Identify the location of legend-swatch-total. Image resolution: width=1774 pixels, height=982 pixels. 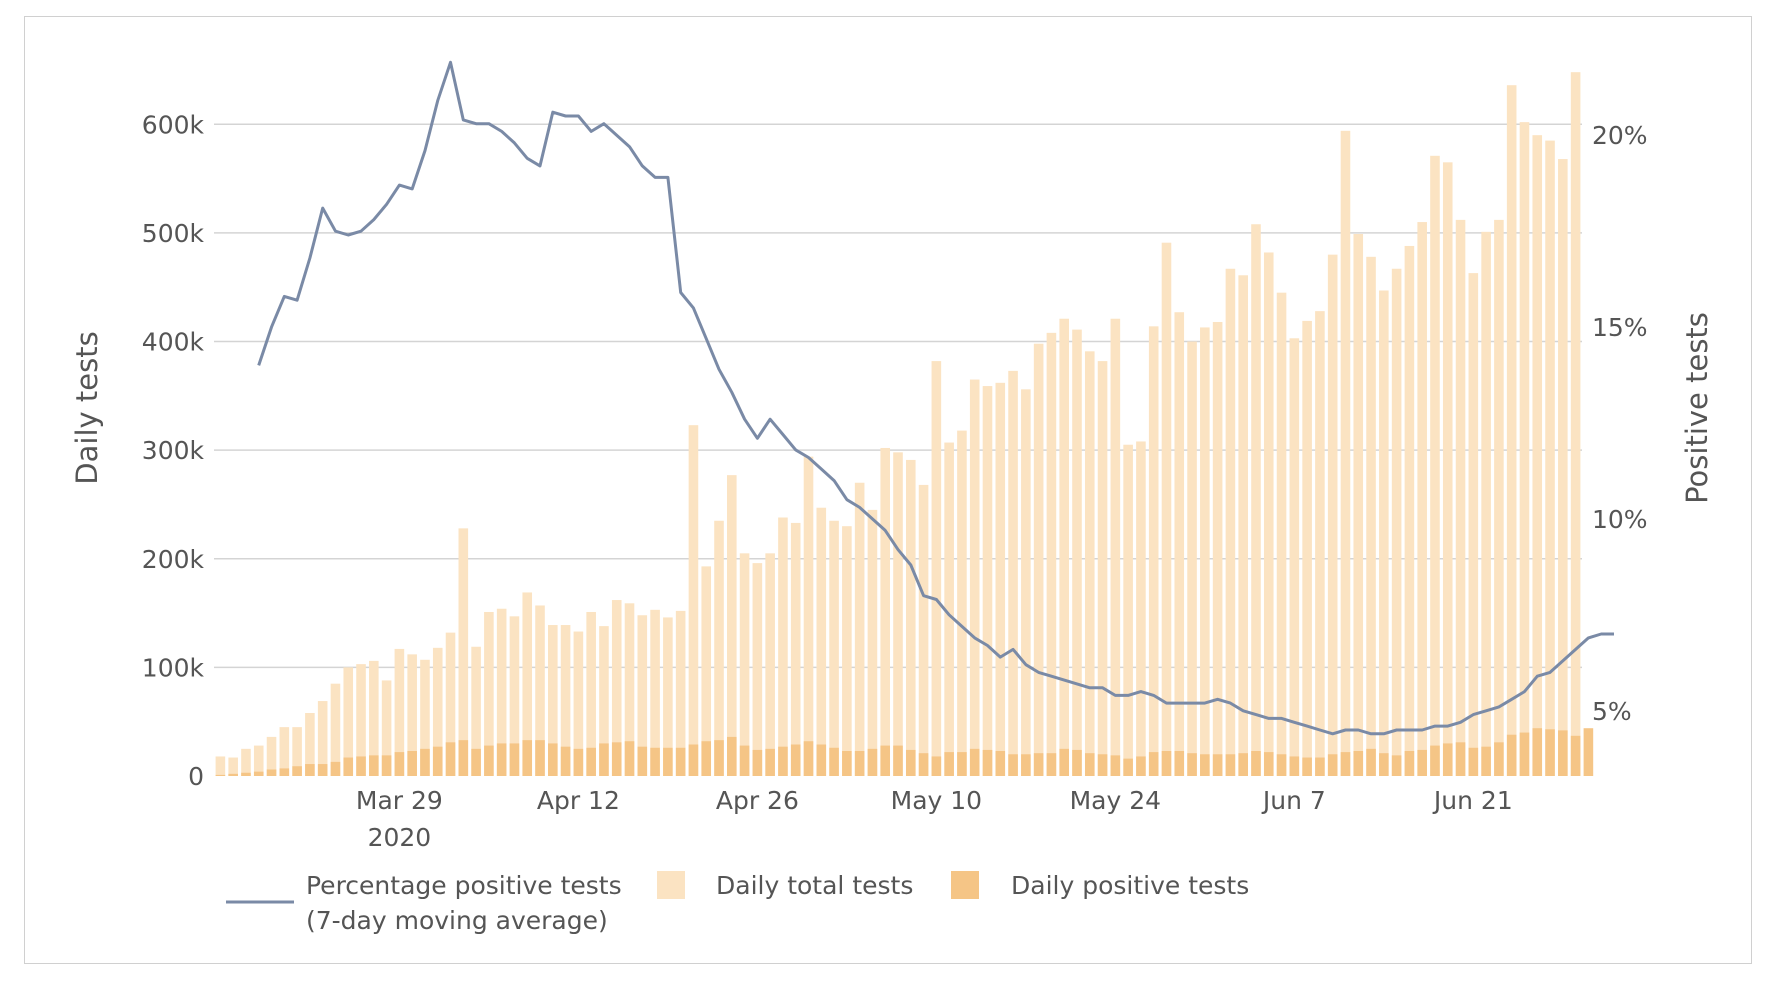
(671, 885).